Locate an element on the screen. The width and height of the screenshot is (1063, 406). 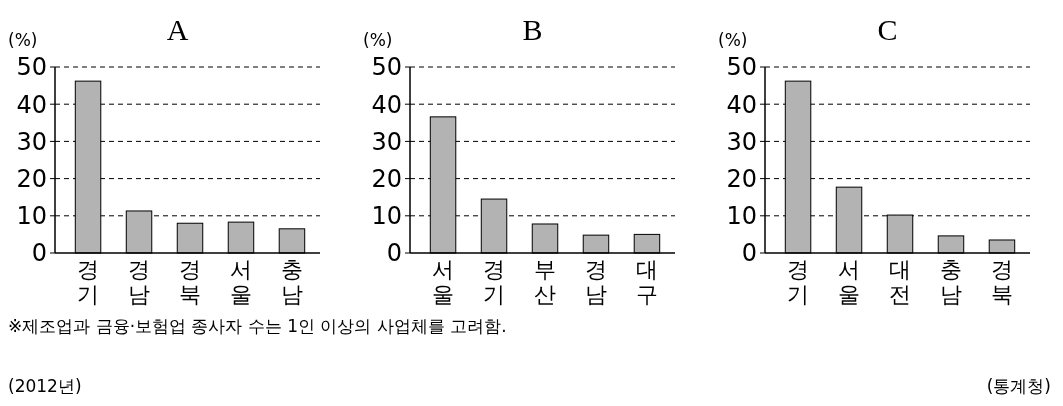
x-tick-label: 대구 is located at coordinates (646, 282).